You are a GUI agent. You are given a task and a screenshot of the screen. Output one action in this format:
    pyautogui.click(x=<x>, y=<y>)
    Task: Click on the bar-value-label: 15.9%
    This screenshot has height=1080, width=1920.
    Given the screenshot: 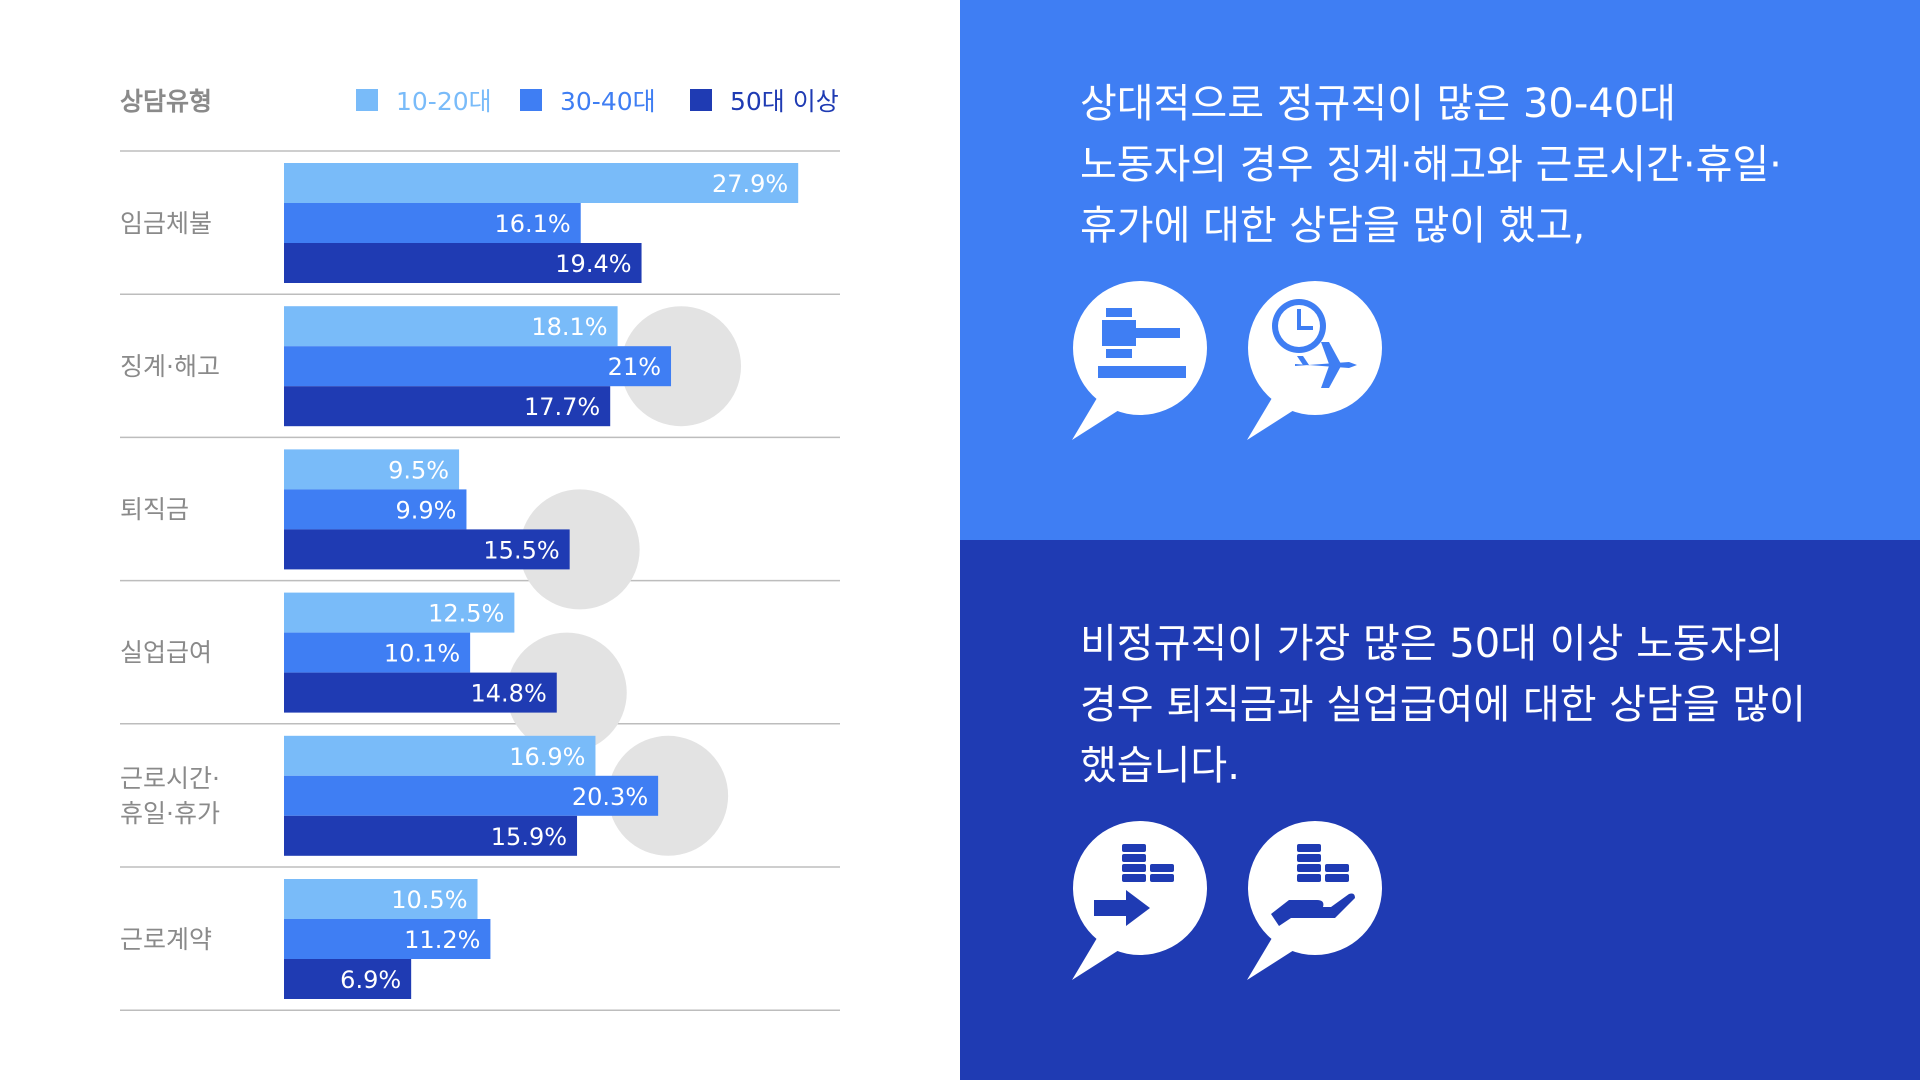 What is the action you would take?
    pyautogui.click(x=529, y=837)
    